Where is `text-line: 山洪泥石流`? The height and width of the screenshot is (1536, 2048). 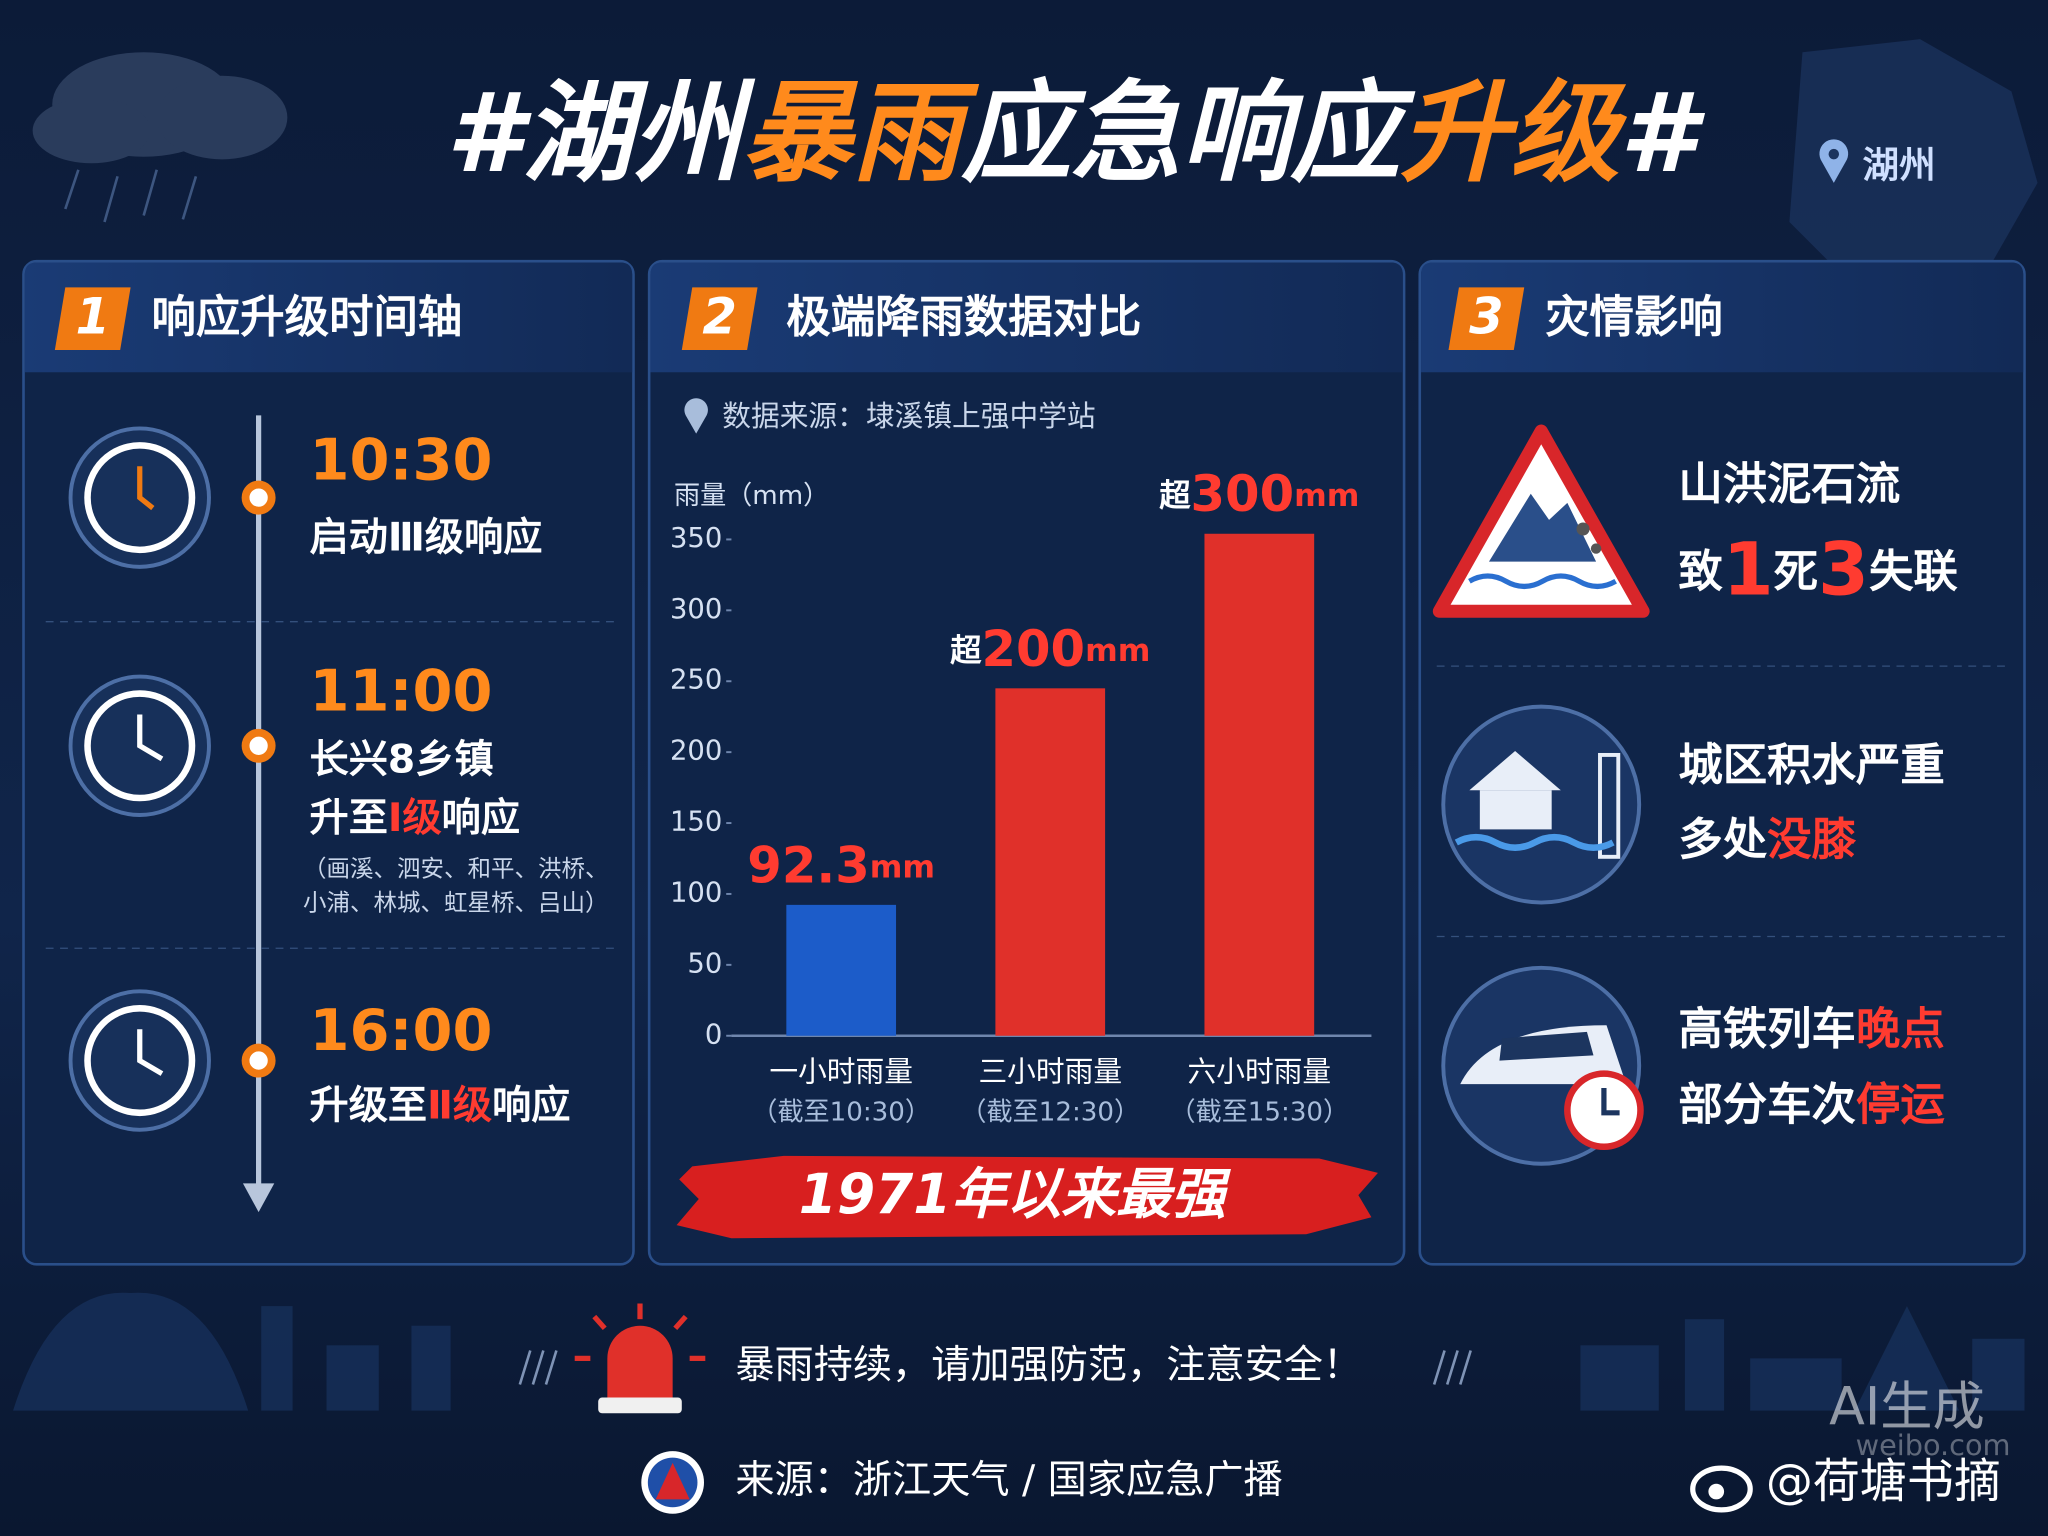
text-line: 山洪泥石流 is located at coordinates (1789, 484).